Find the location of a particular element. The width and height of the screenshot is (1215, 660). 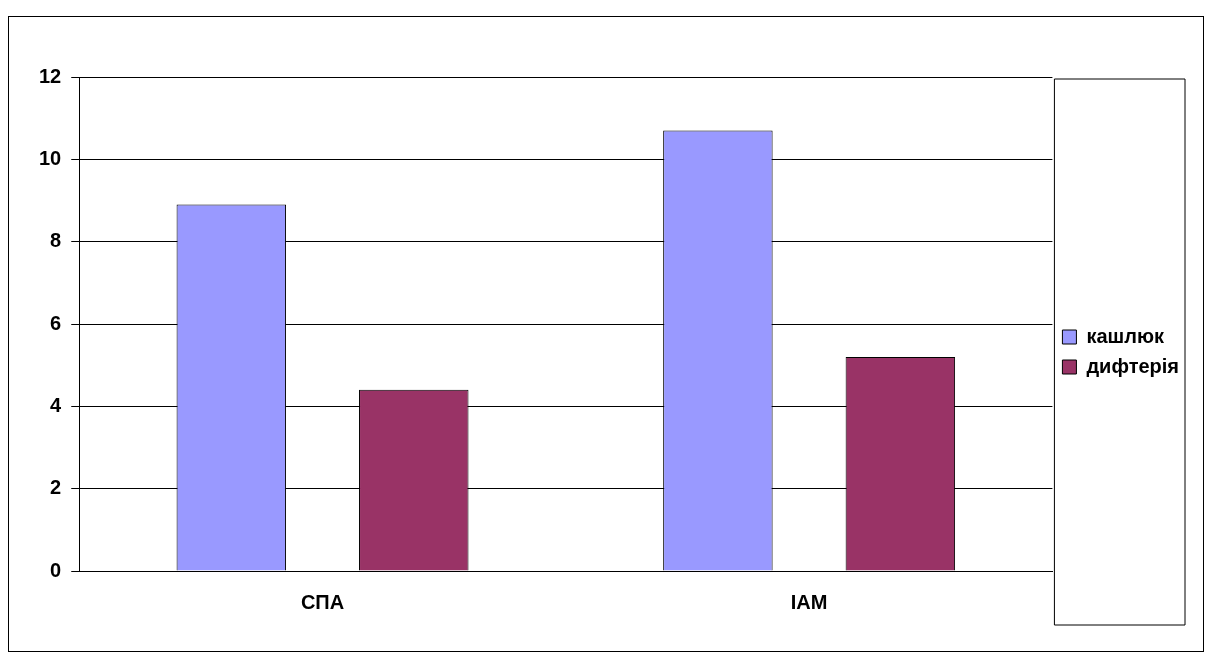

legend-label: дифтерія is located at coordinates (1133, 365).